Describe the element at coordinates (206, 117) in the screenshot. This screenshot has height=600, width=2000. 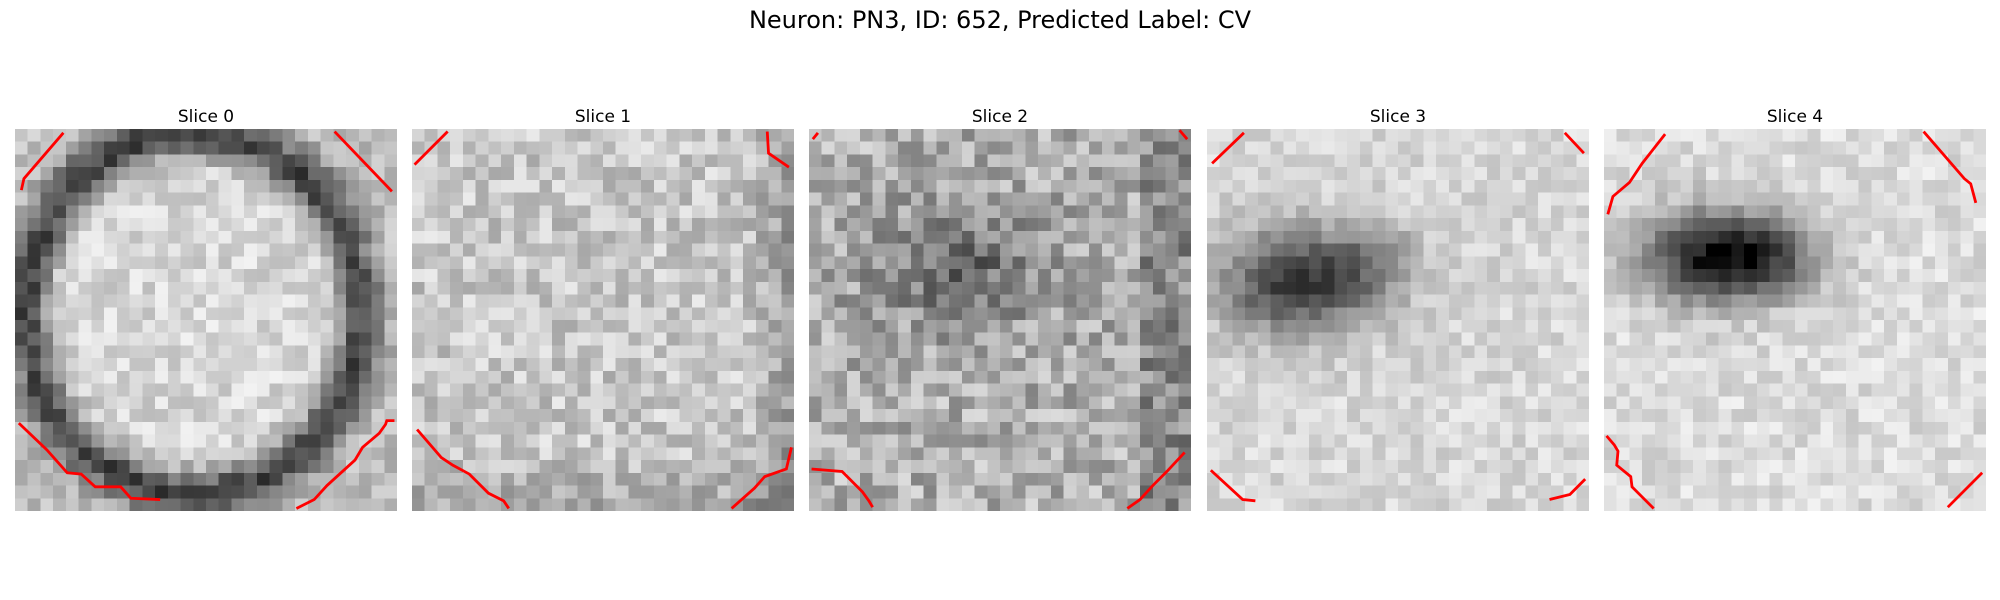
I see `slice-title: Slice 0` at that location.